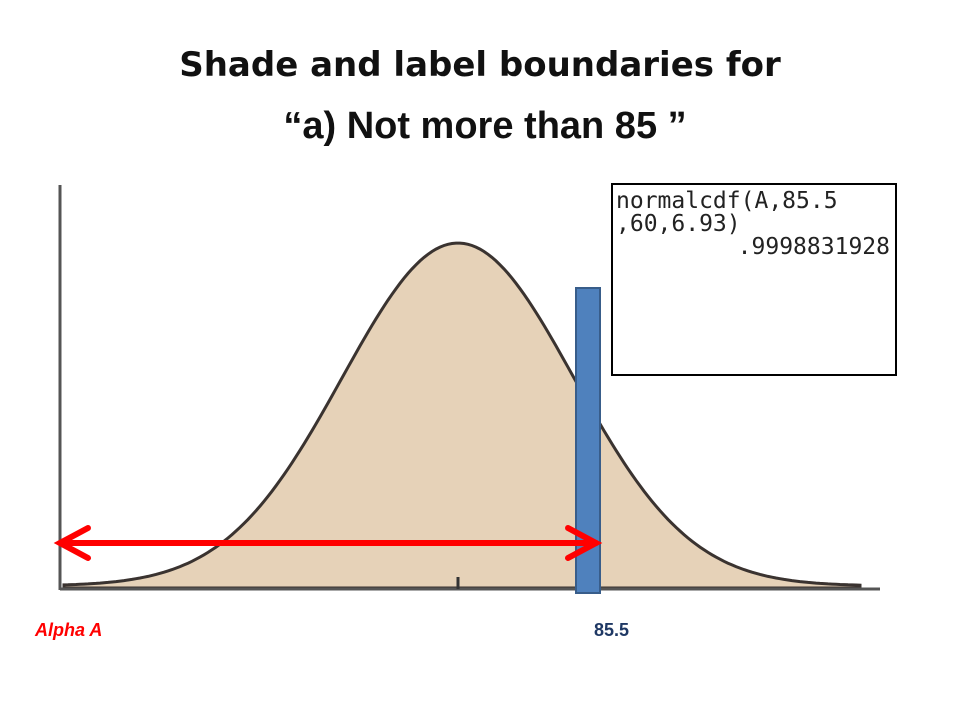 Image resolution: width=960 pixels, height=725 pixels. I want to click on arrow-head-left, so click(72, 543).